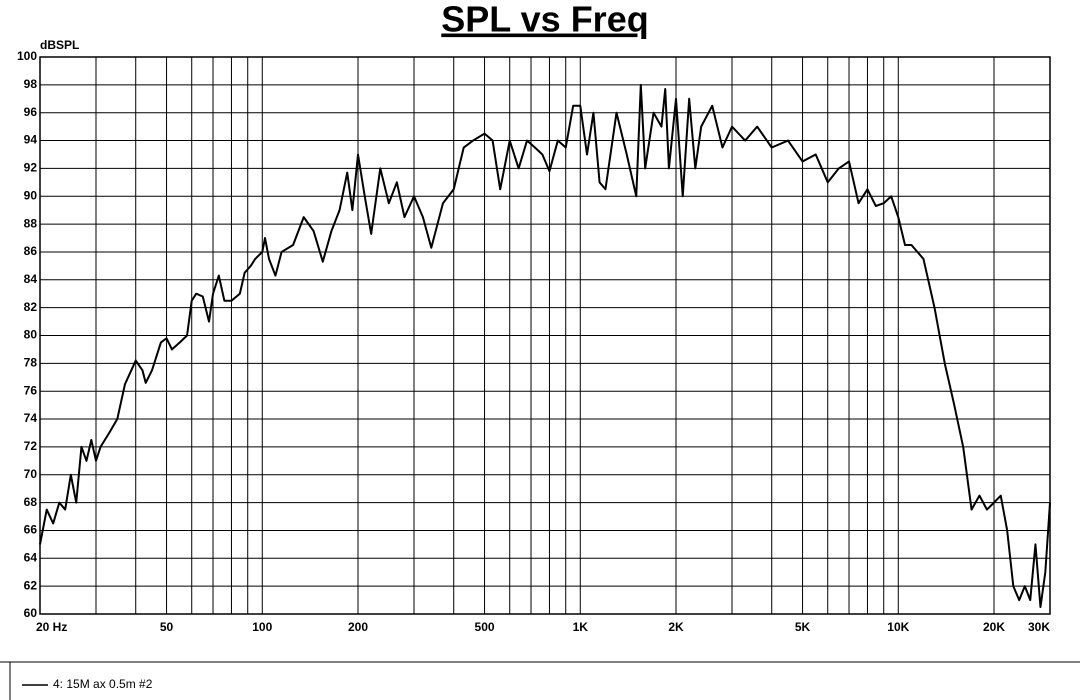 The height and width of the screenshot is (700, 1080). What do you see at coordinates (31, 279) in the screenshot?
I see `y-tick-label: 84` at bounding box center [31, 279].